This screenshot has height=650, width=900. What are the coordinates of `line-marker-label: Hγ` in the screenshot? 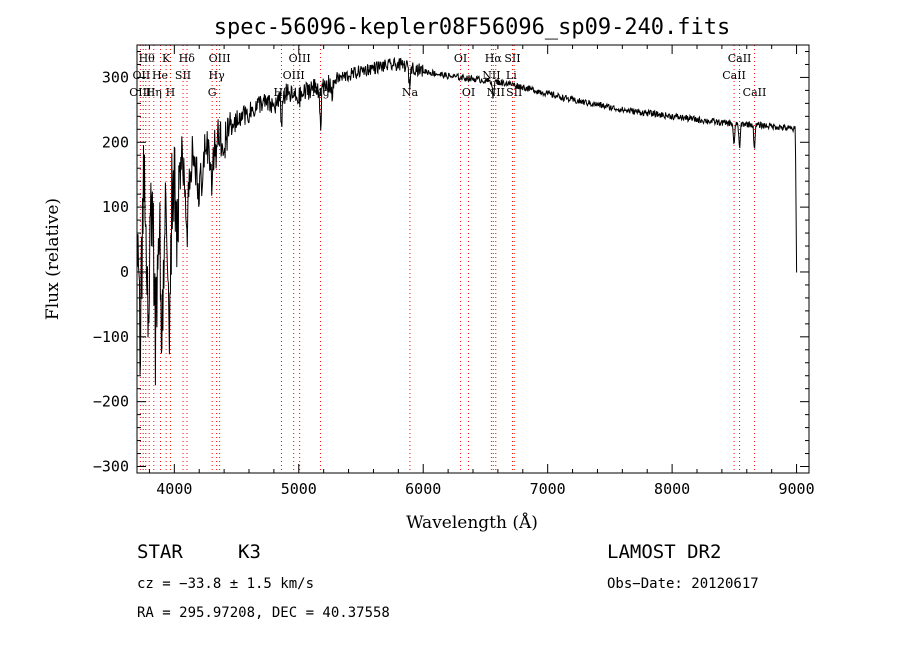 It's located at (217, 75).